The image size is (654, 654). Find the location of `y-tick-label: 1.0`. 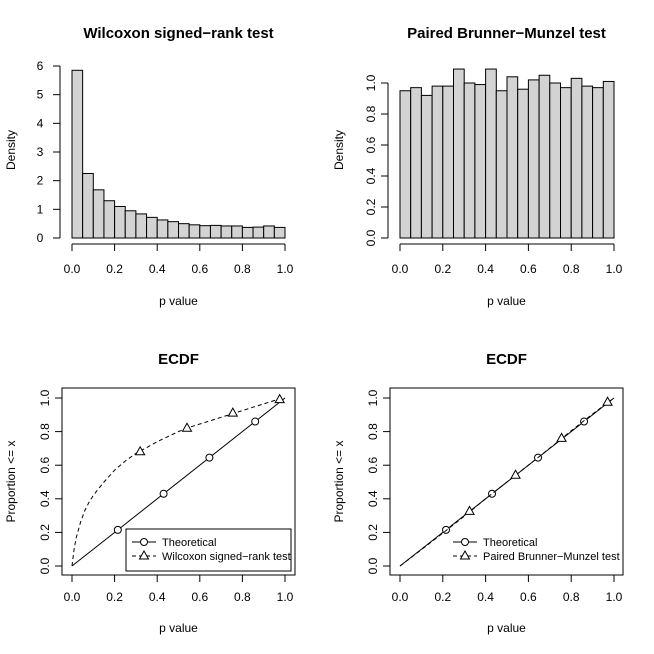

y-tick-label: 1.0 is located at coordinates (373, 397).